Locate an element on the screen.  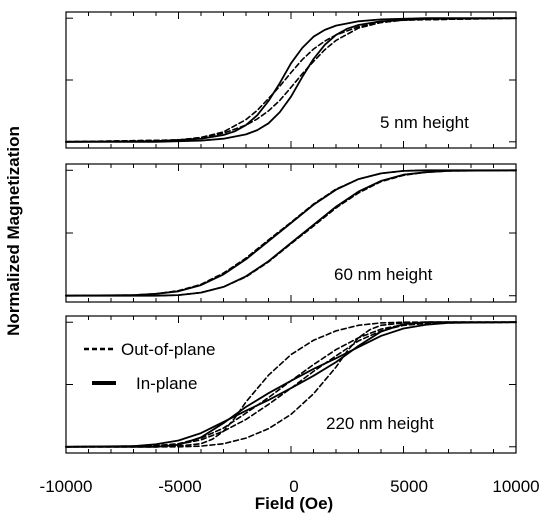
x-tick-label: 5000 is located at coordinates (409, 486).